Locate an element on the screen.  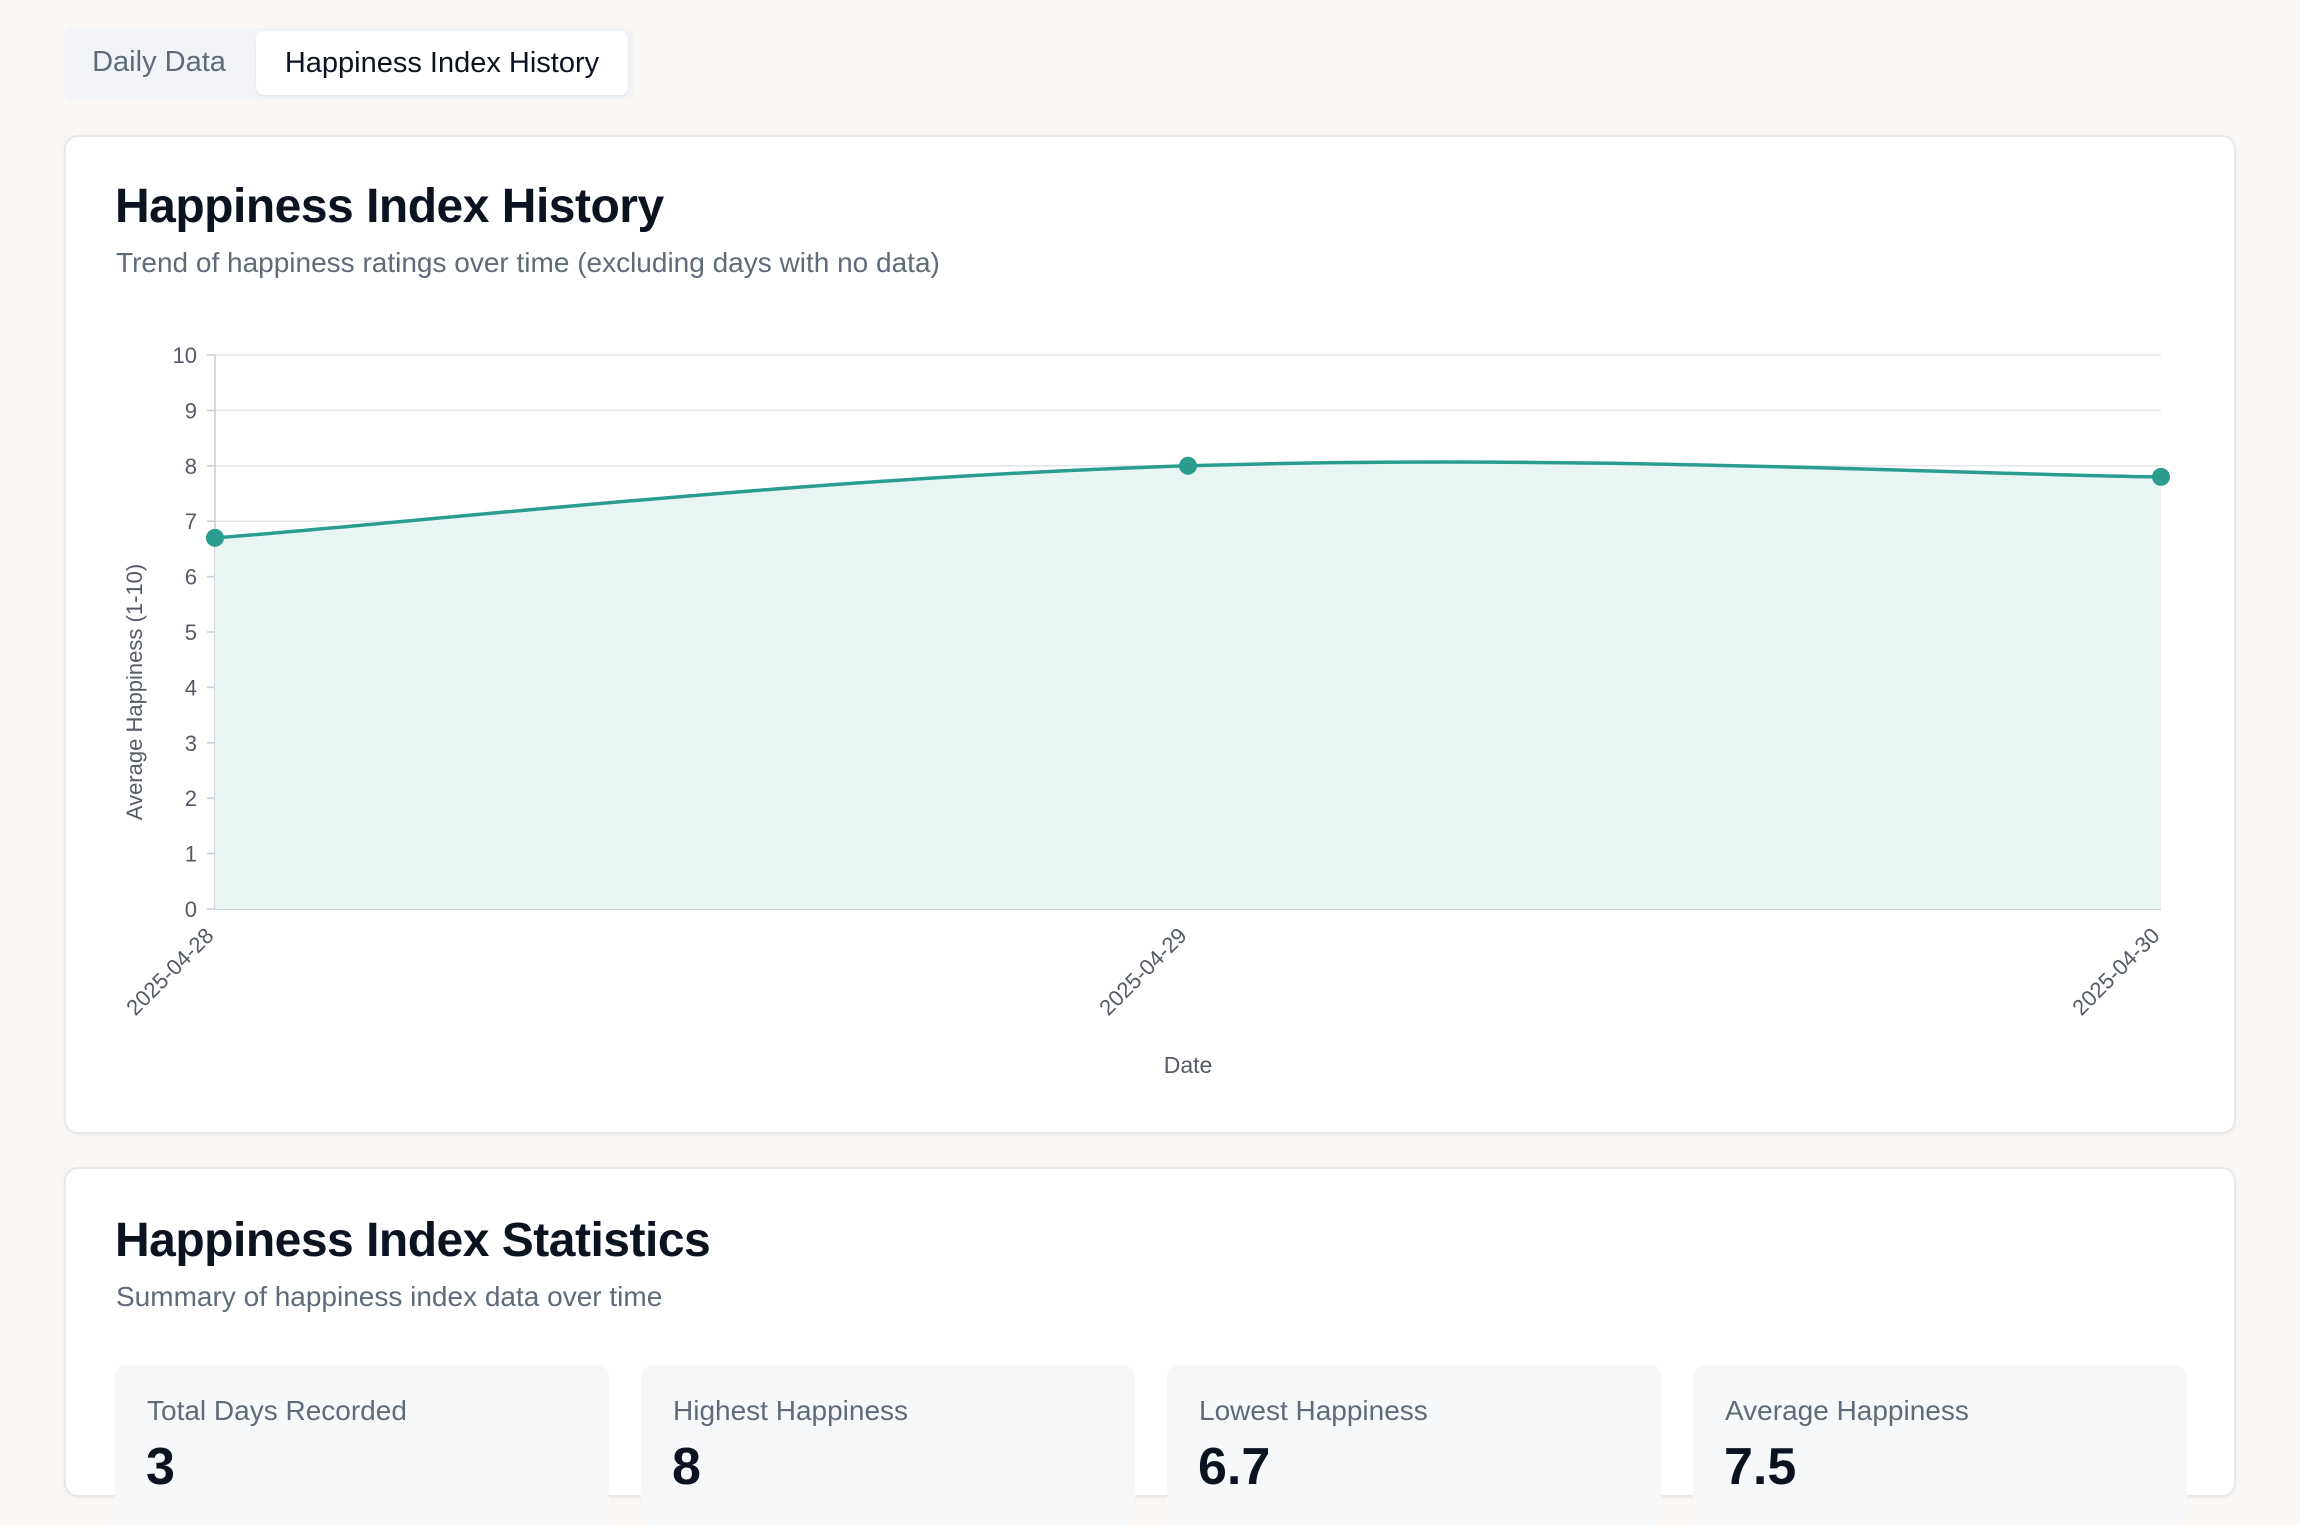
chart-points is located at coordinates (1188, 501).